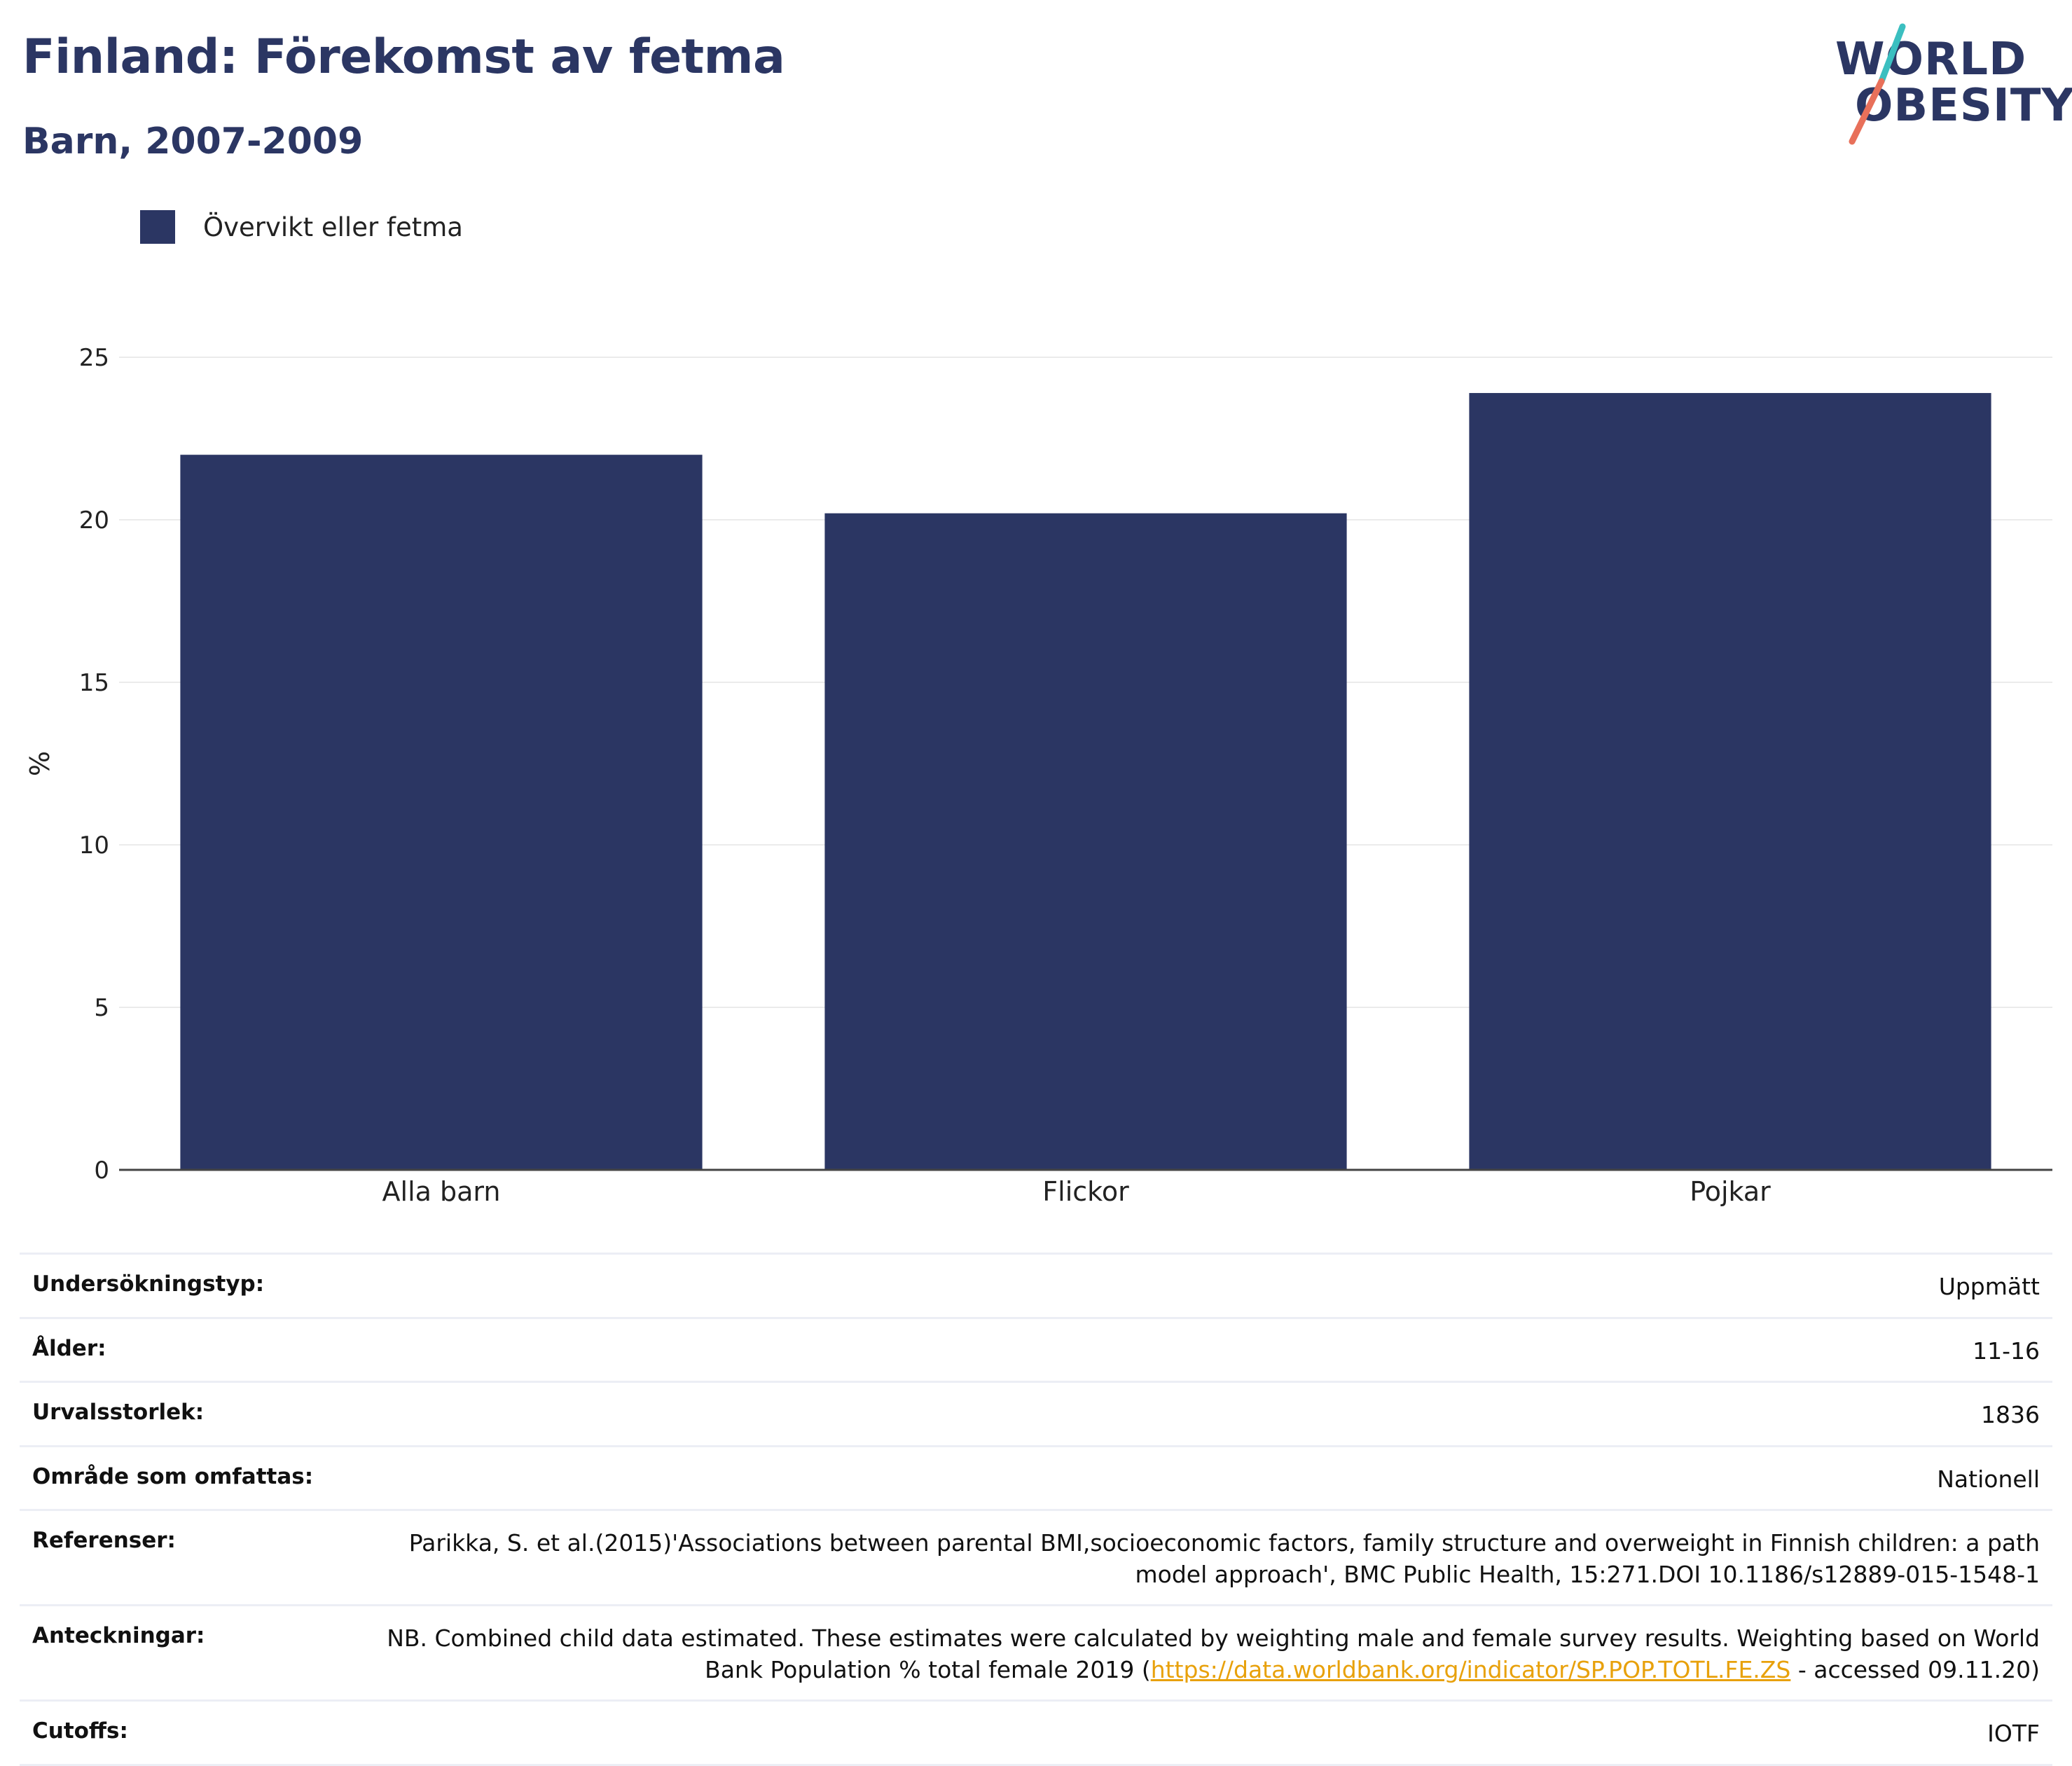 This screenshot has width=2072, height=1766. I want to click on x-tick-label: Alla barn, so click(442, 1191).